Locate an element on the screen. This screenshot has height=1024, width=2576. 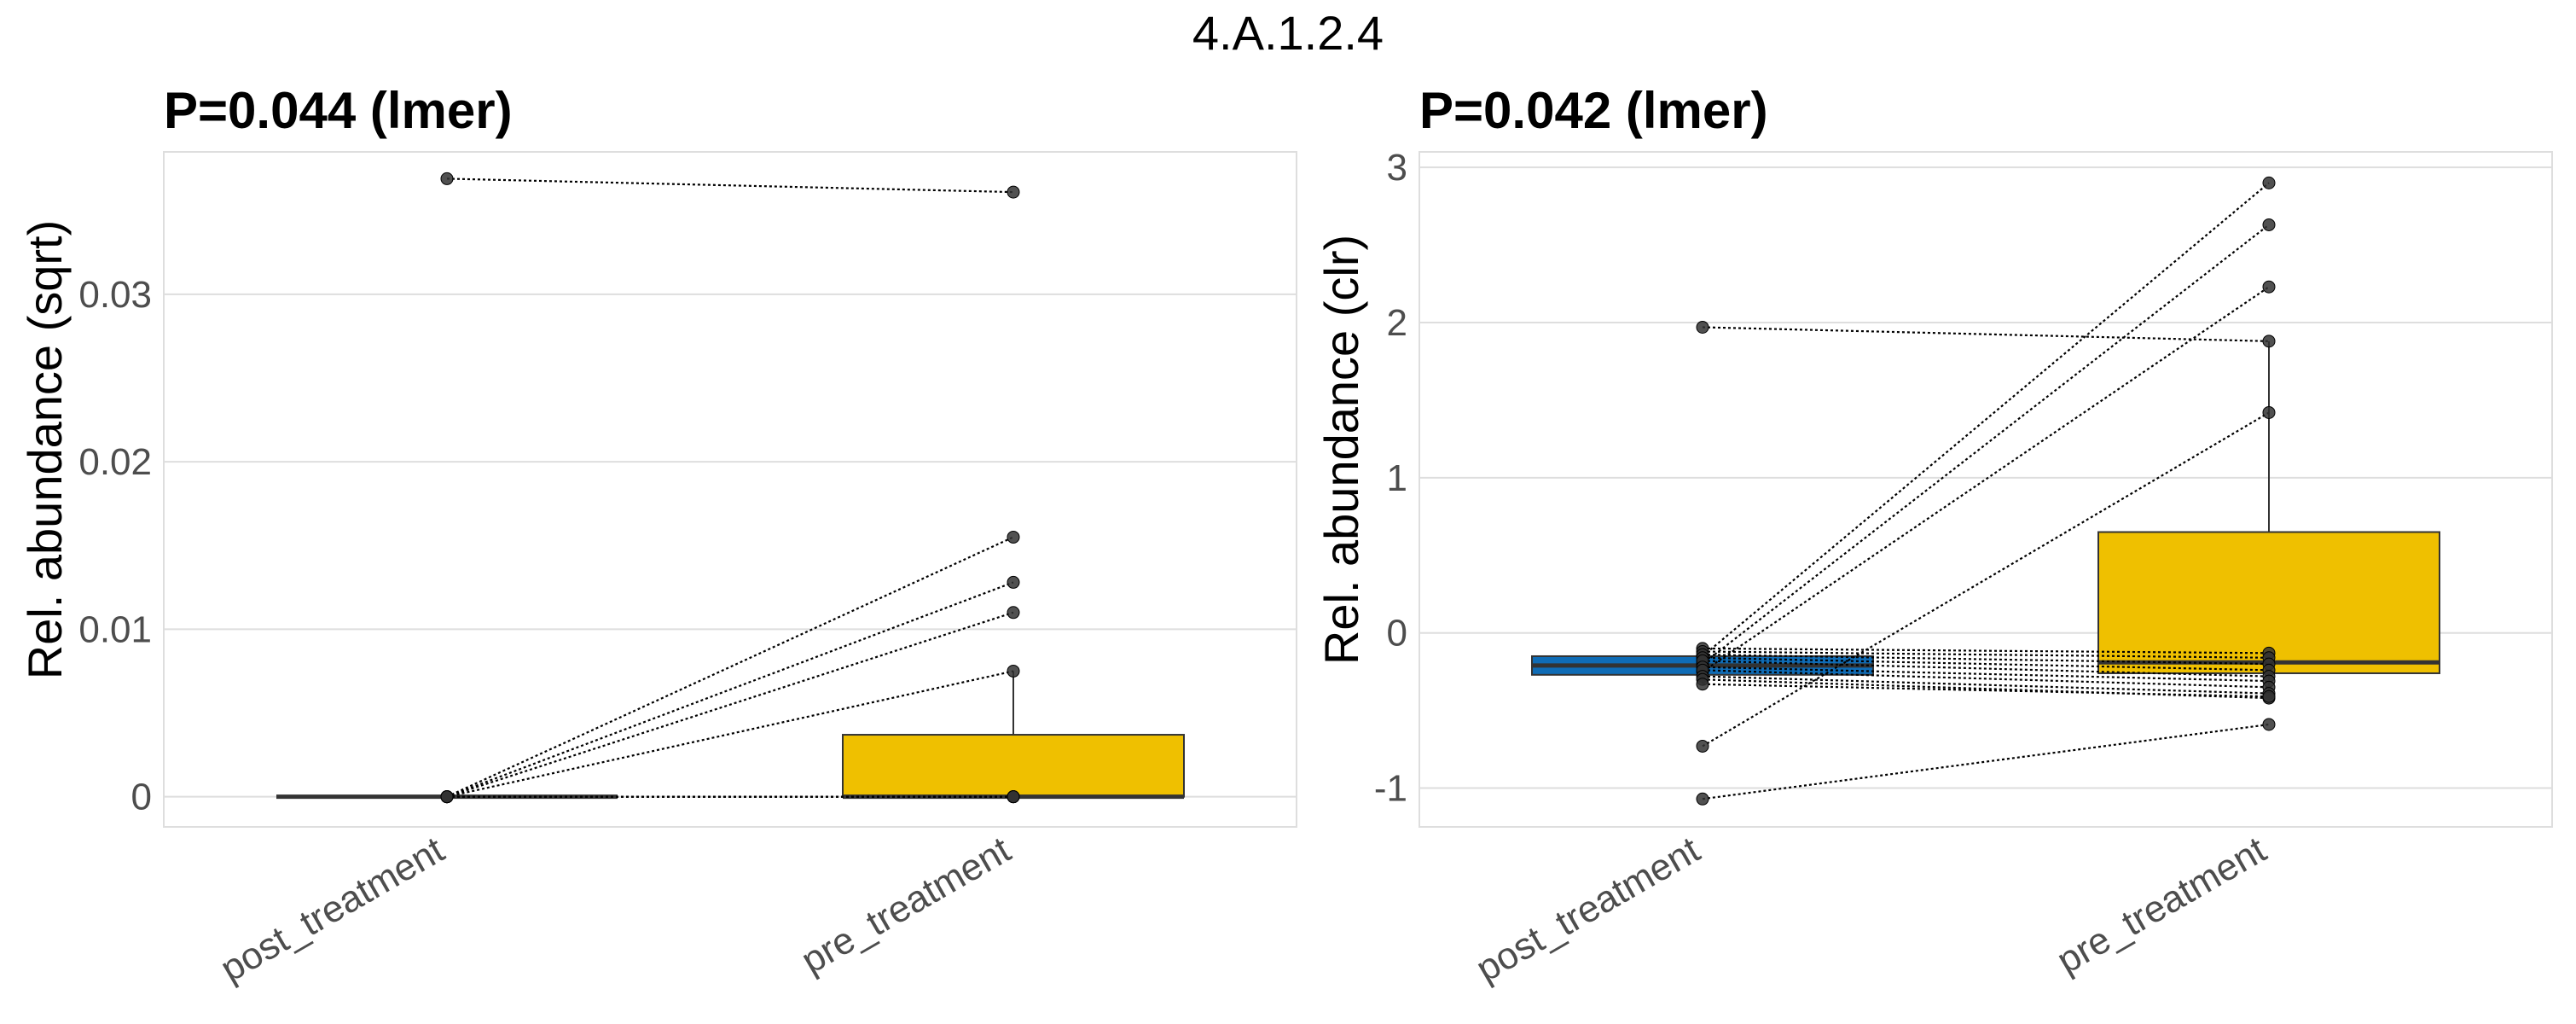
figure-suptitle: 4.A.1.2.4 is located at coordinates (1288, 33).